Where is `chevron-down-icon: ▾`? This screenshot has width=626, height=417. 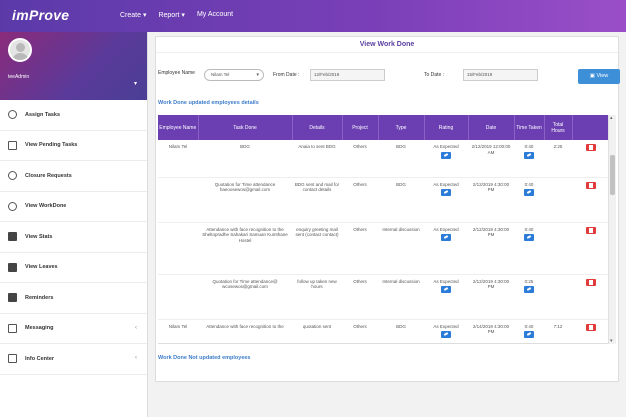 chevron-down-icon: ▾ is located at coordinates (257, 75).